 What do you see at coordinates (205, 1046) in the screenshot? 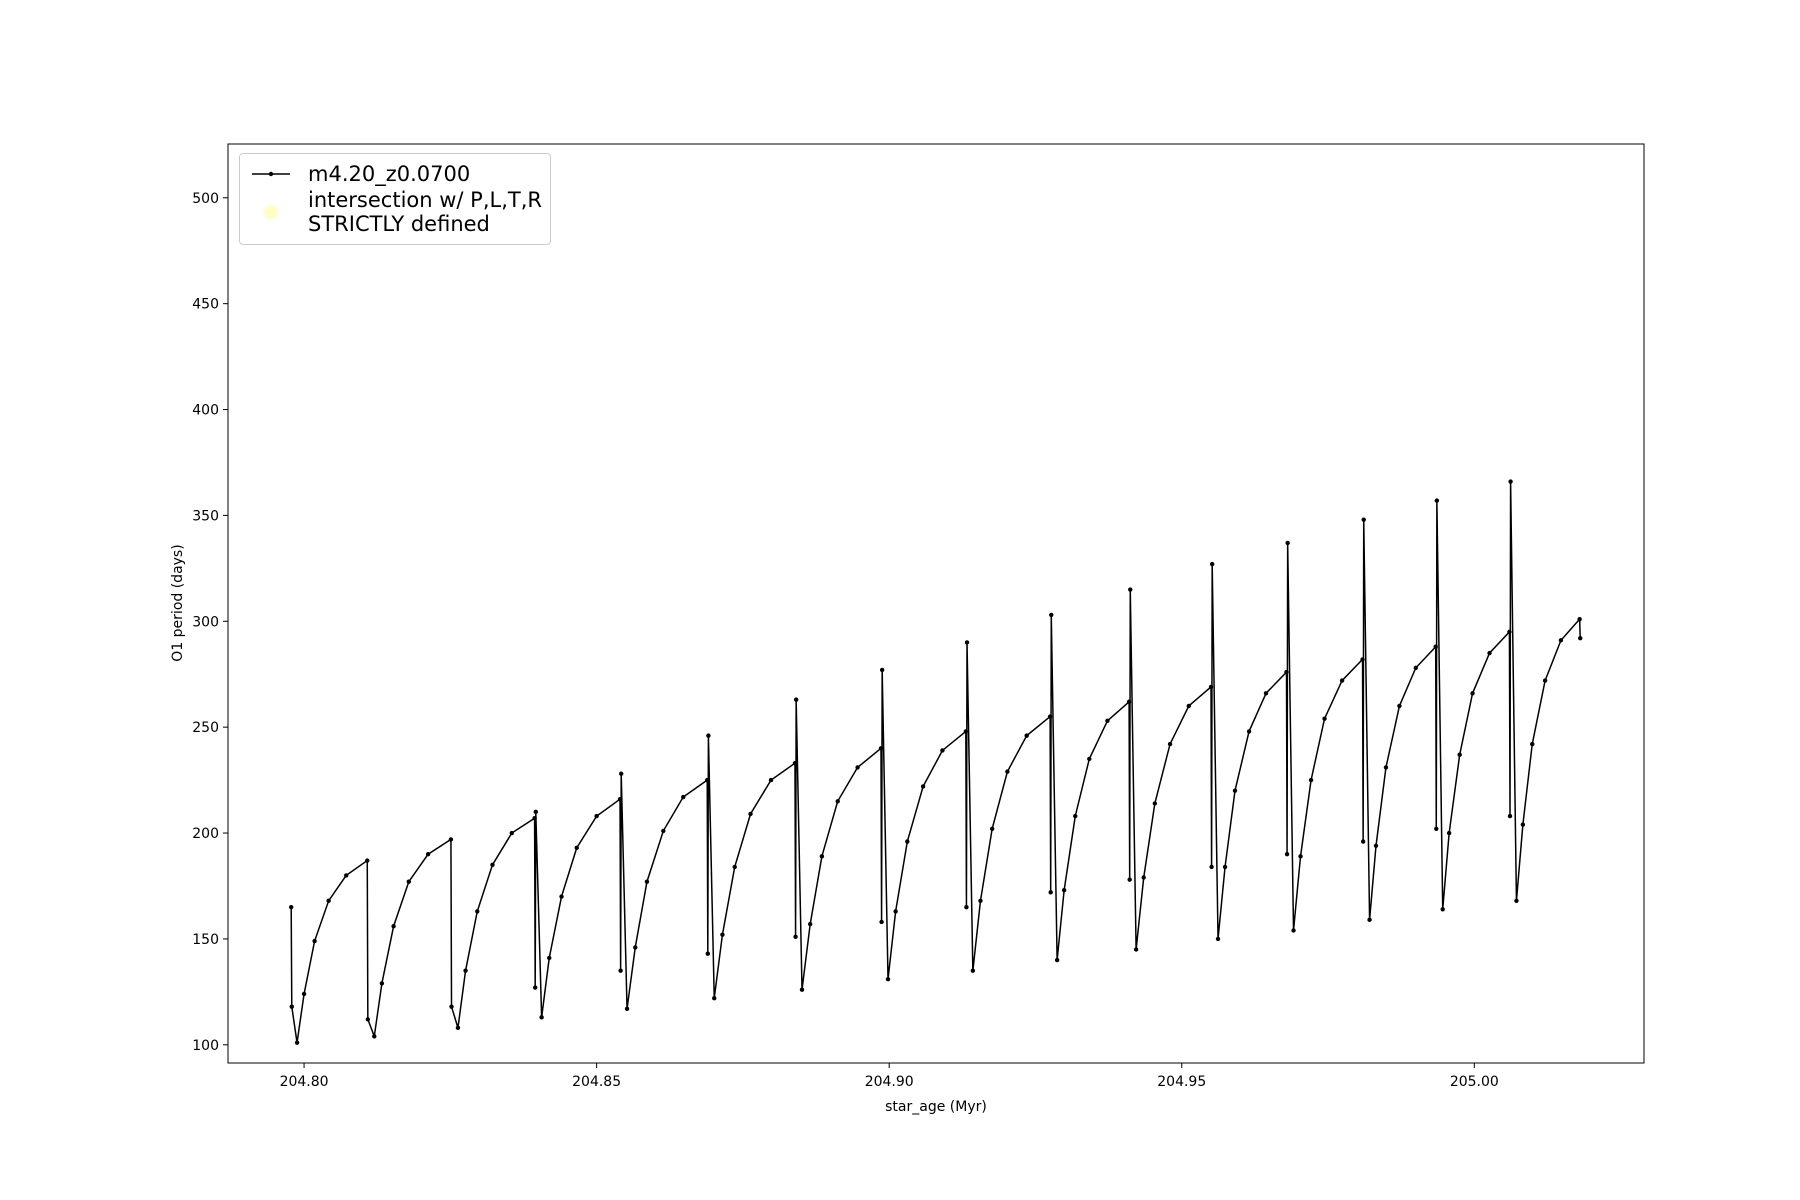
I see `y-tick-label: 100` at bounding box center [205, 1046].